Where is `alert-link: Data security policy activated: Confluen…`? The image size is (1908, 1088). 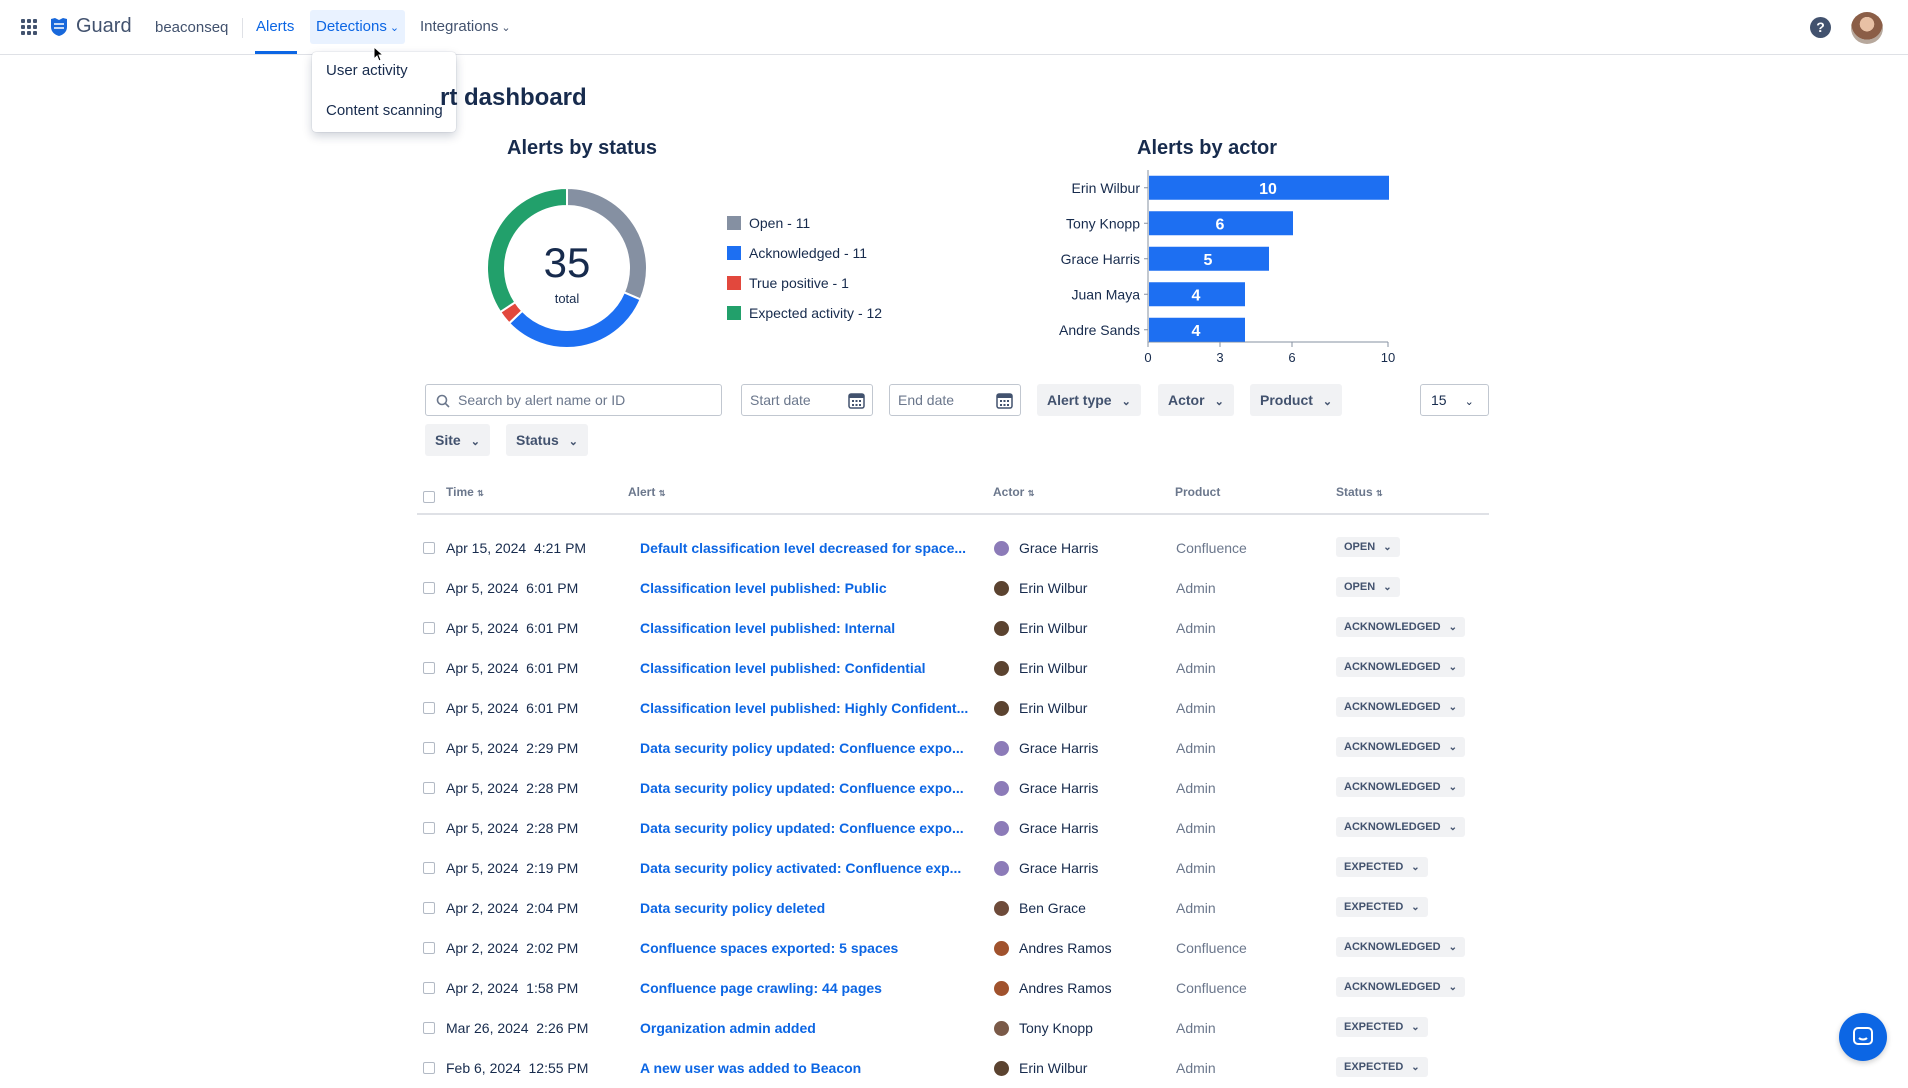
alert-link: Data security policy activated: Confluen… is located at coordinates (801, 868).